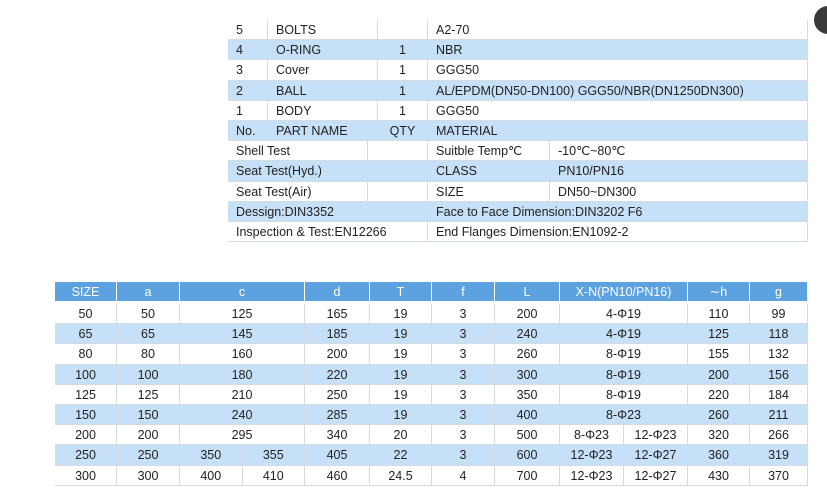 The height and width of the screenshot is (502, 827). Describe the element at coordinates (298, 171) in the screenshot. I see `spec-test: Seat Test(Hyd.)` at that location.